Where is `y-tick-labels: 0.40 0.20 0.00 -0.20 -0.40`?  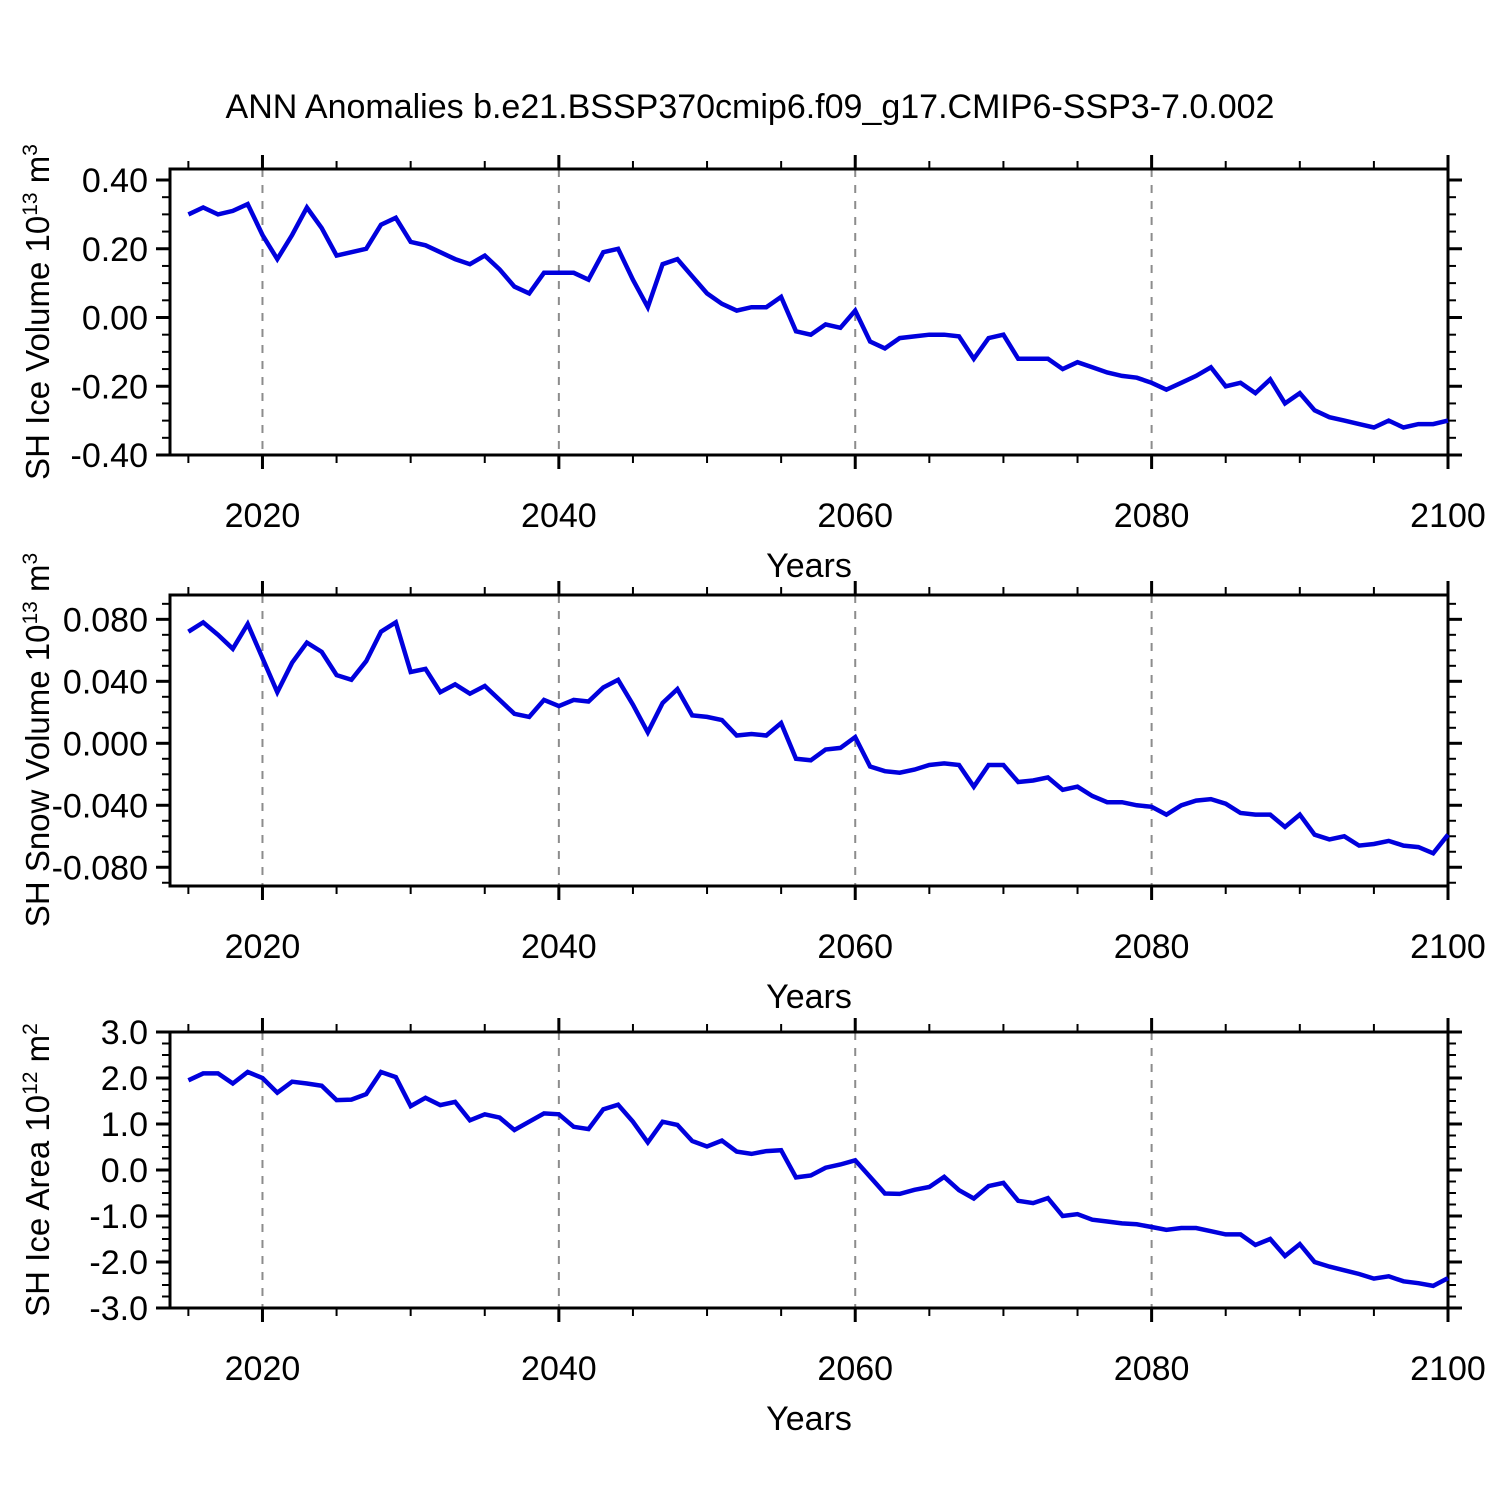
y-tick-labels: 0.40 0.20 0.00 -0.20 -0.40 is located at coordinates (110, 318).